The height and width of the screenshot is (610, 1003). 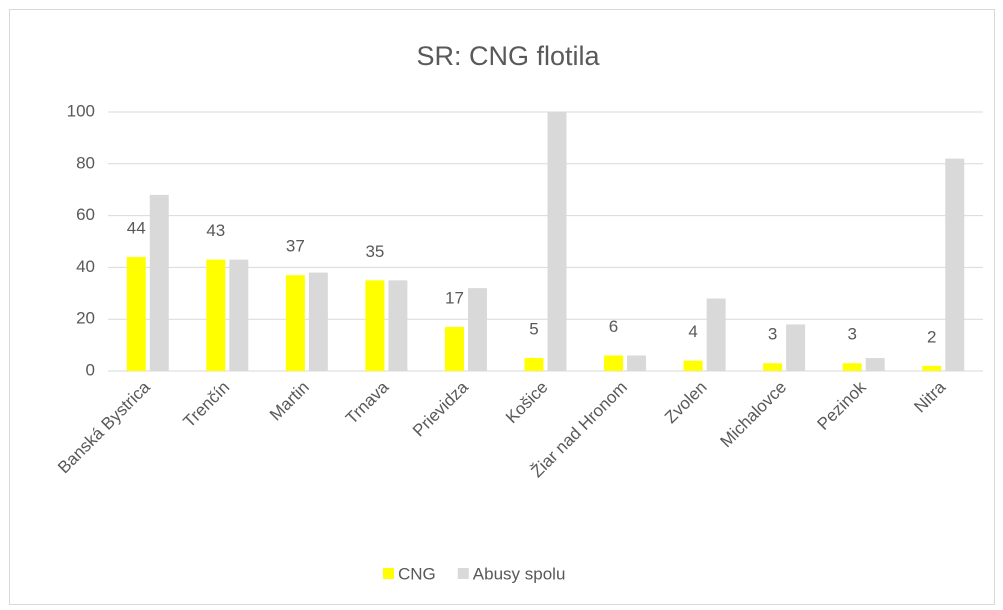 What do you see at coordinates (295, 246) in the screenshot?
I see `data-label: 37` at bounding box center [295, 246].